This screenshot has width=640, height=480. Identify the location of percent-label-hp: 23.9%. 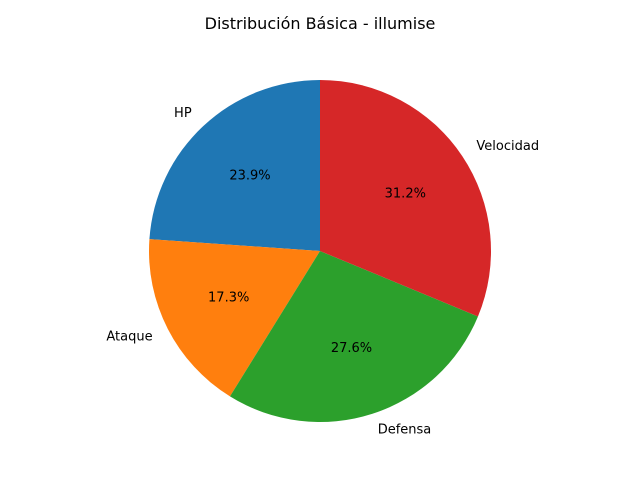
(249, 175).